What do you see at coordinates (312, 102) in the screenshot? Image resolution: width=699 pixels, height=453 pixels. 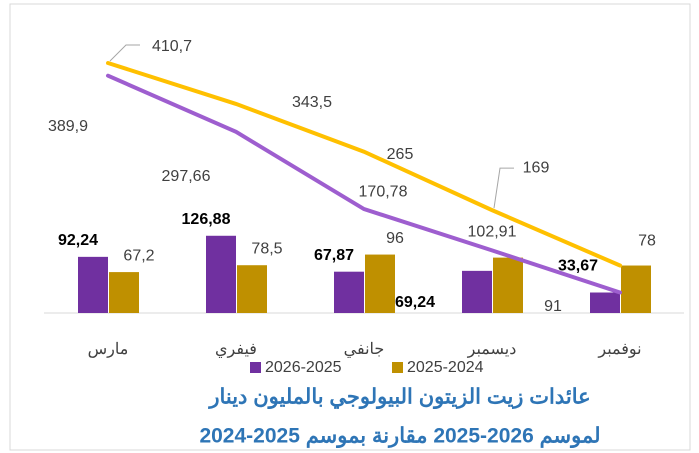 I see `data-label: 343,5` at bounding box center [312, 102].